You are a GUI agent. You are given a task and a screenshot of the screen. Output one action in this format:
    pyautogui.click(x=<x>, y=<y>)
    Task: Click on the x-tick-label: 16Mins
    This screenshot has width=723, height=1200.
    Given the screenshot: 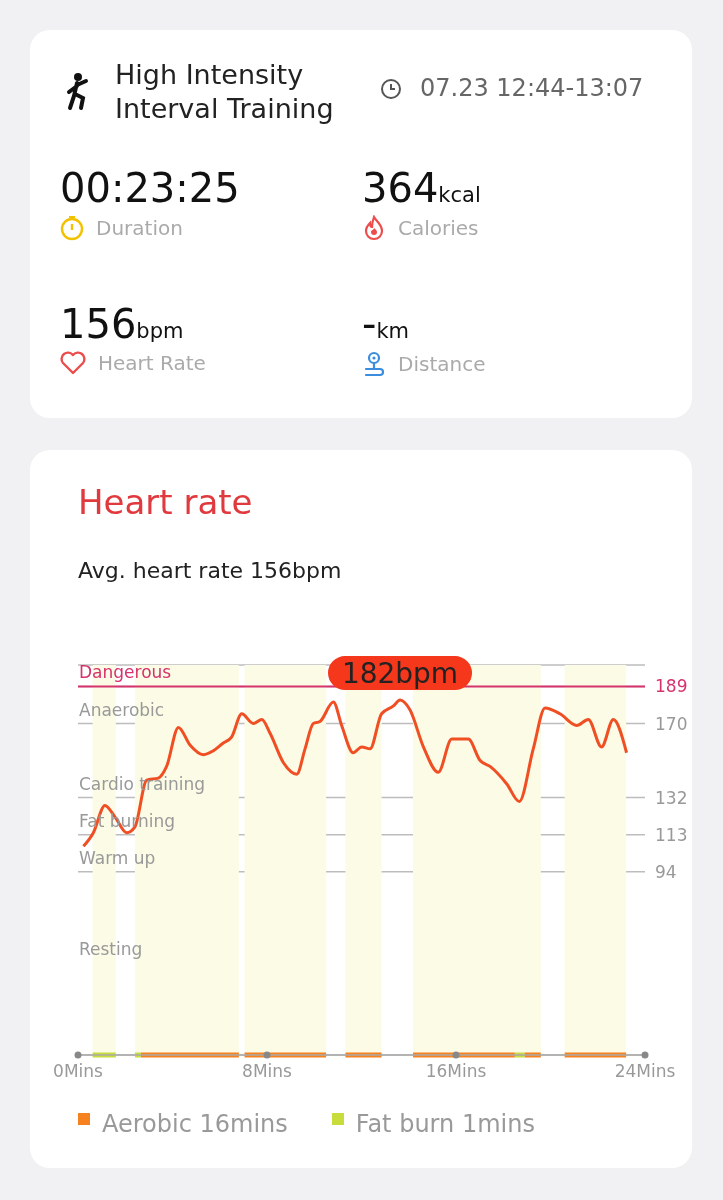 What is the action you would take?
    pyautogui.click(x=456, y=1071)
    